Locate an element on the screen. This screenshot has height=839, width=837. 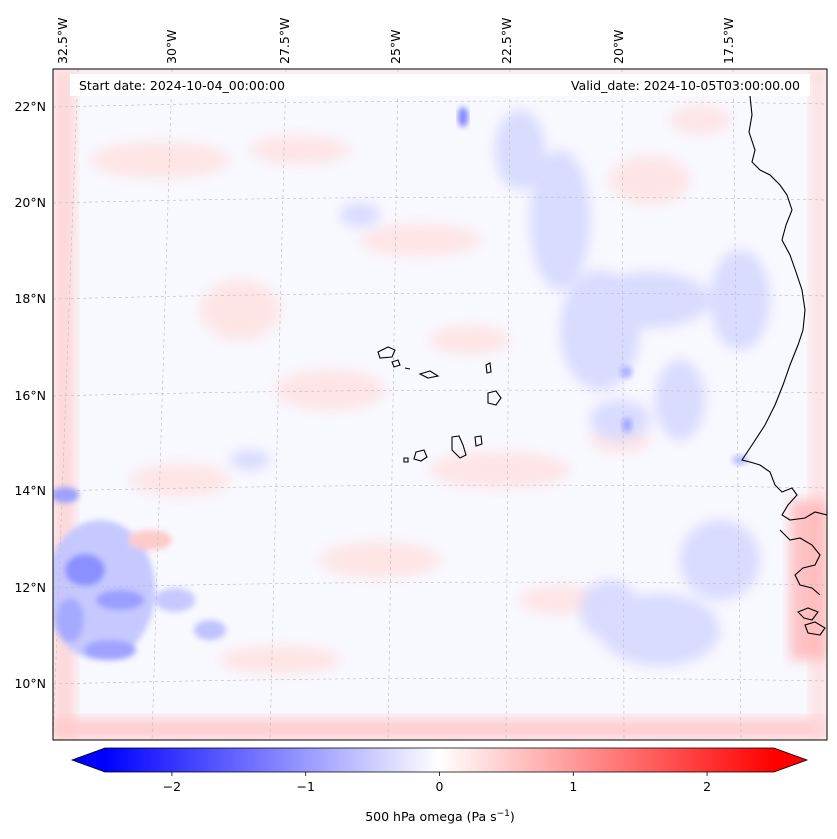
valid-date-label: Valid_date: 2024-10-05T03:00:00.00 is located at coordinates (685, 85).